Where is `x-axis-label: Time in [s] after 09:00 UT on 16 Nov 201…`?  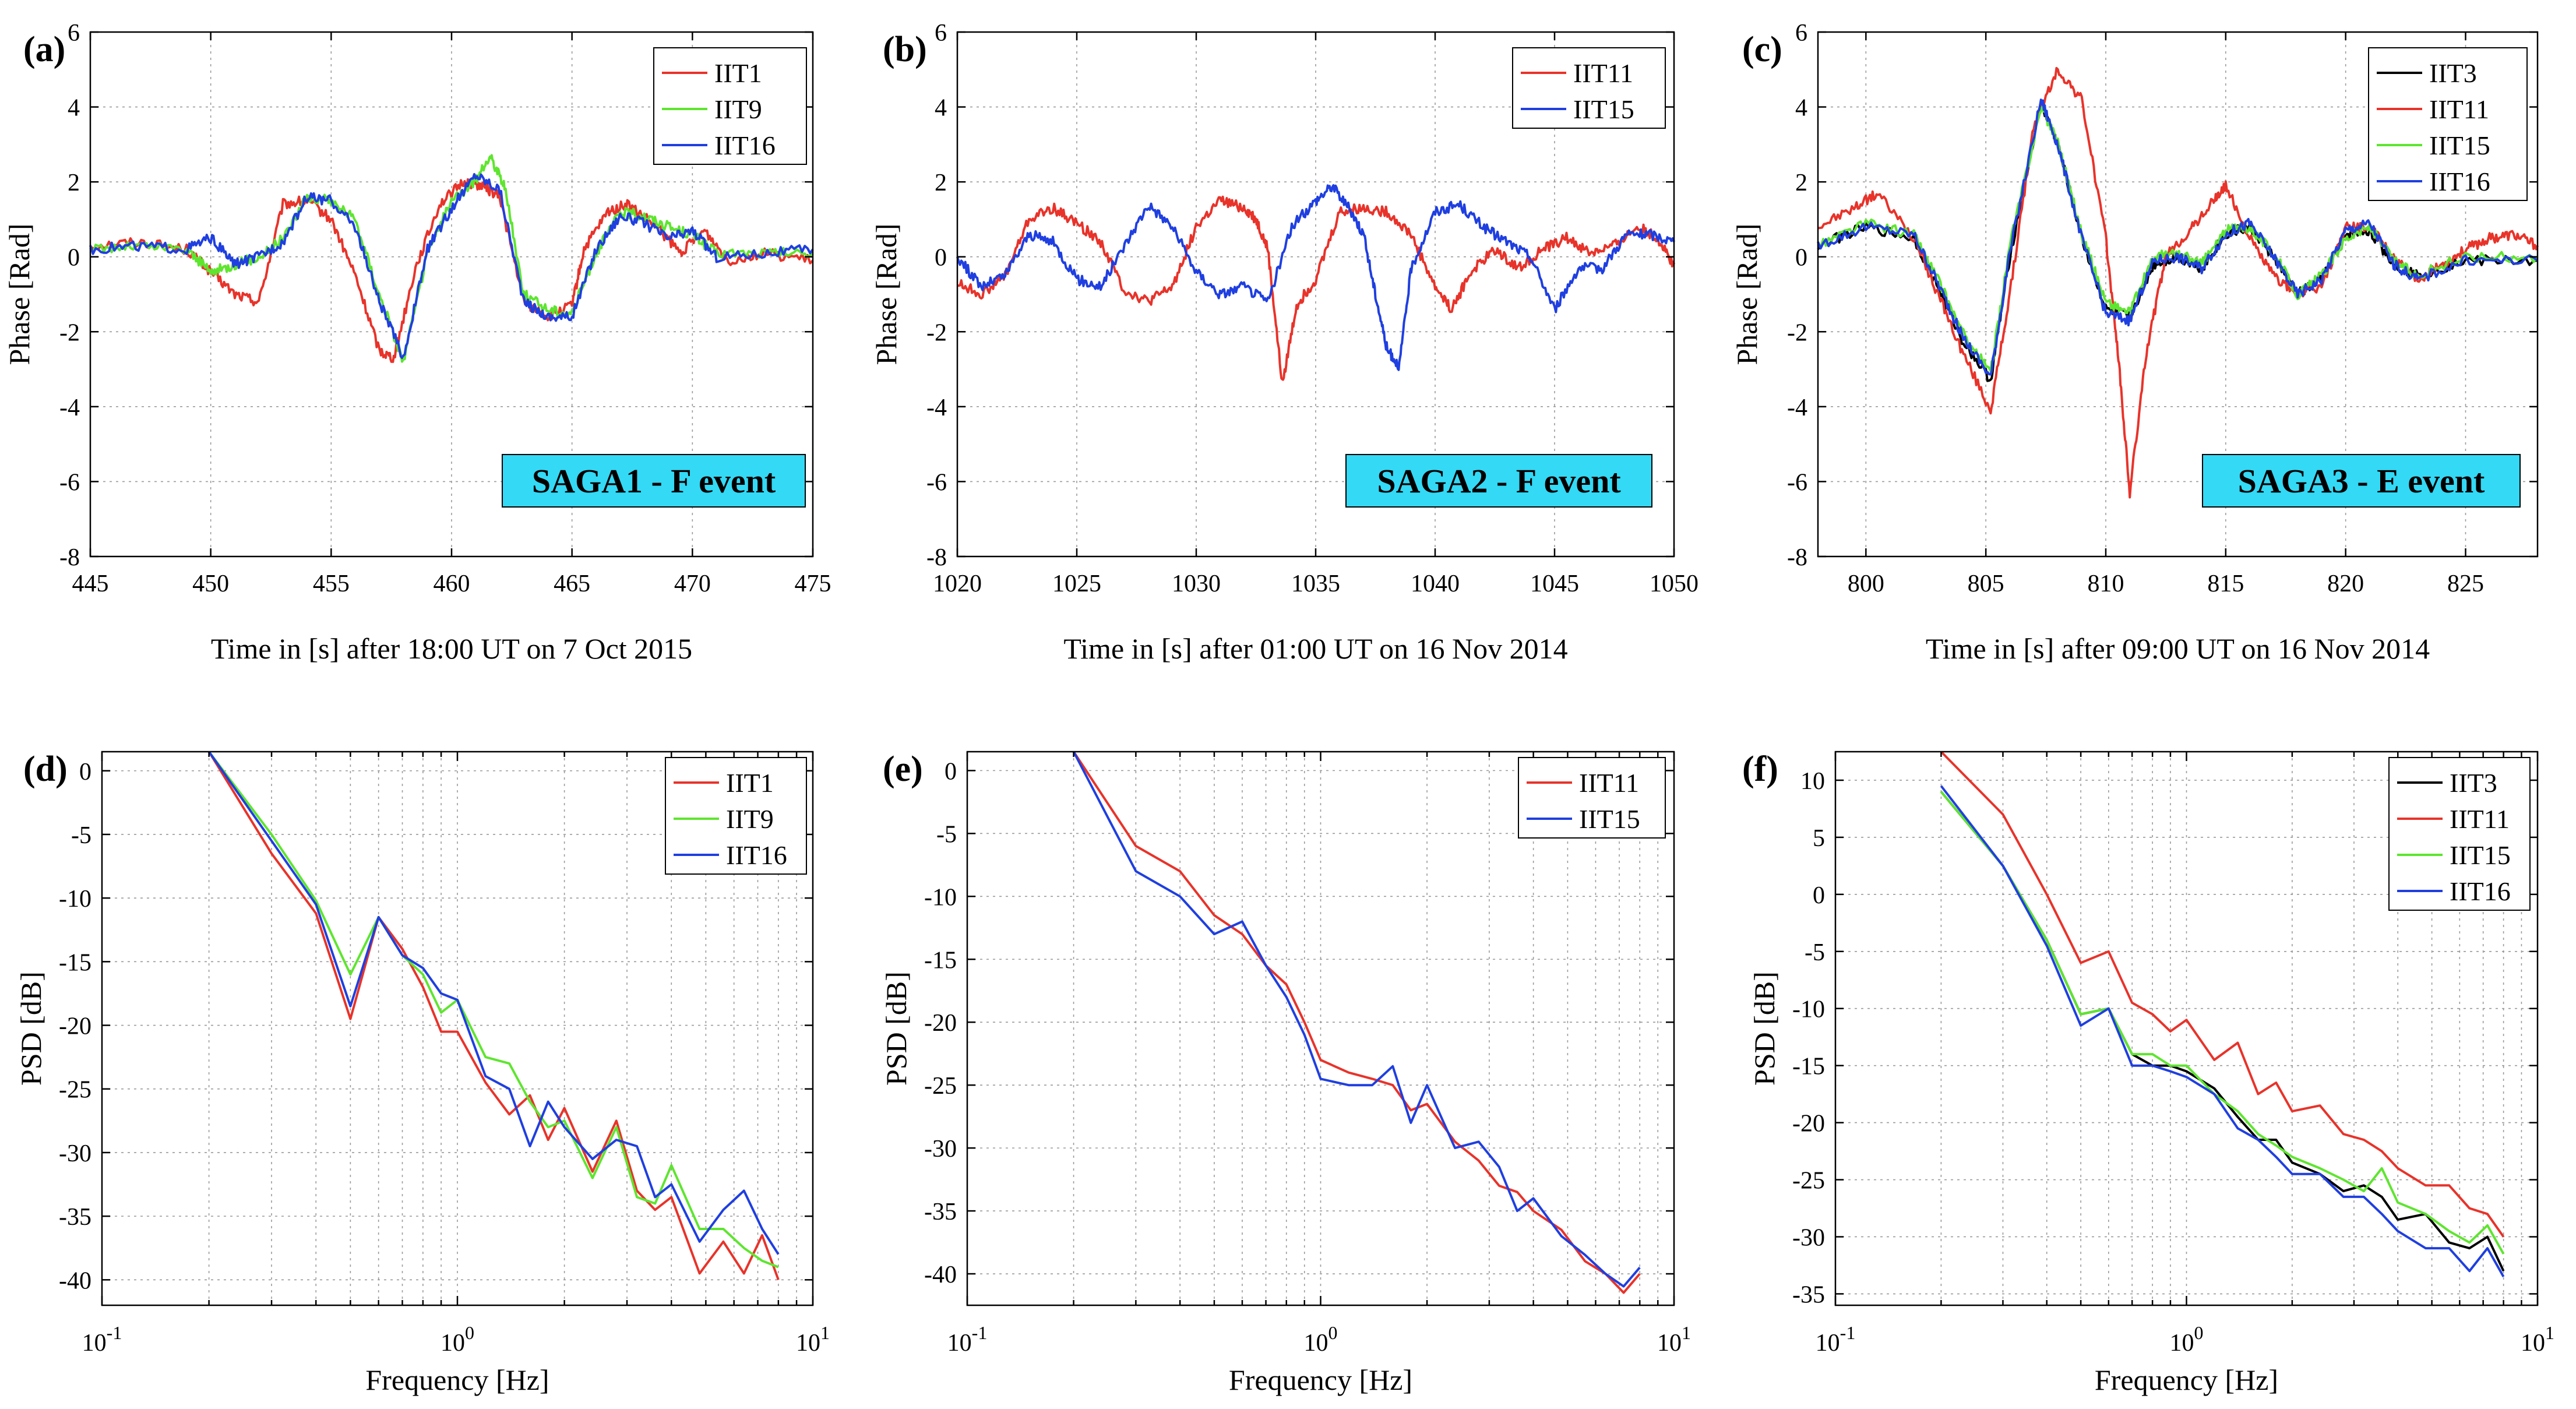
x-axis-label: Time in [s] after 09:00 UT on 16 Nov 201… is located at coordinates (2178, 648).